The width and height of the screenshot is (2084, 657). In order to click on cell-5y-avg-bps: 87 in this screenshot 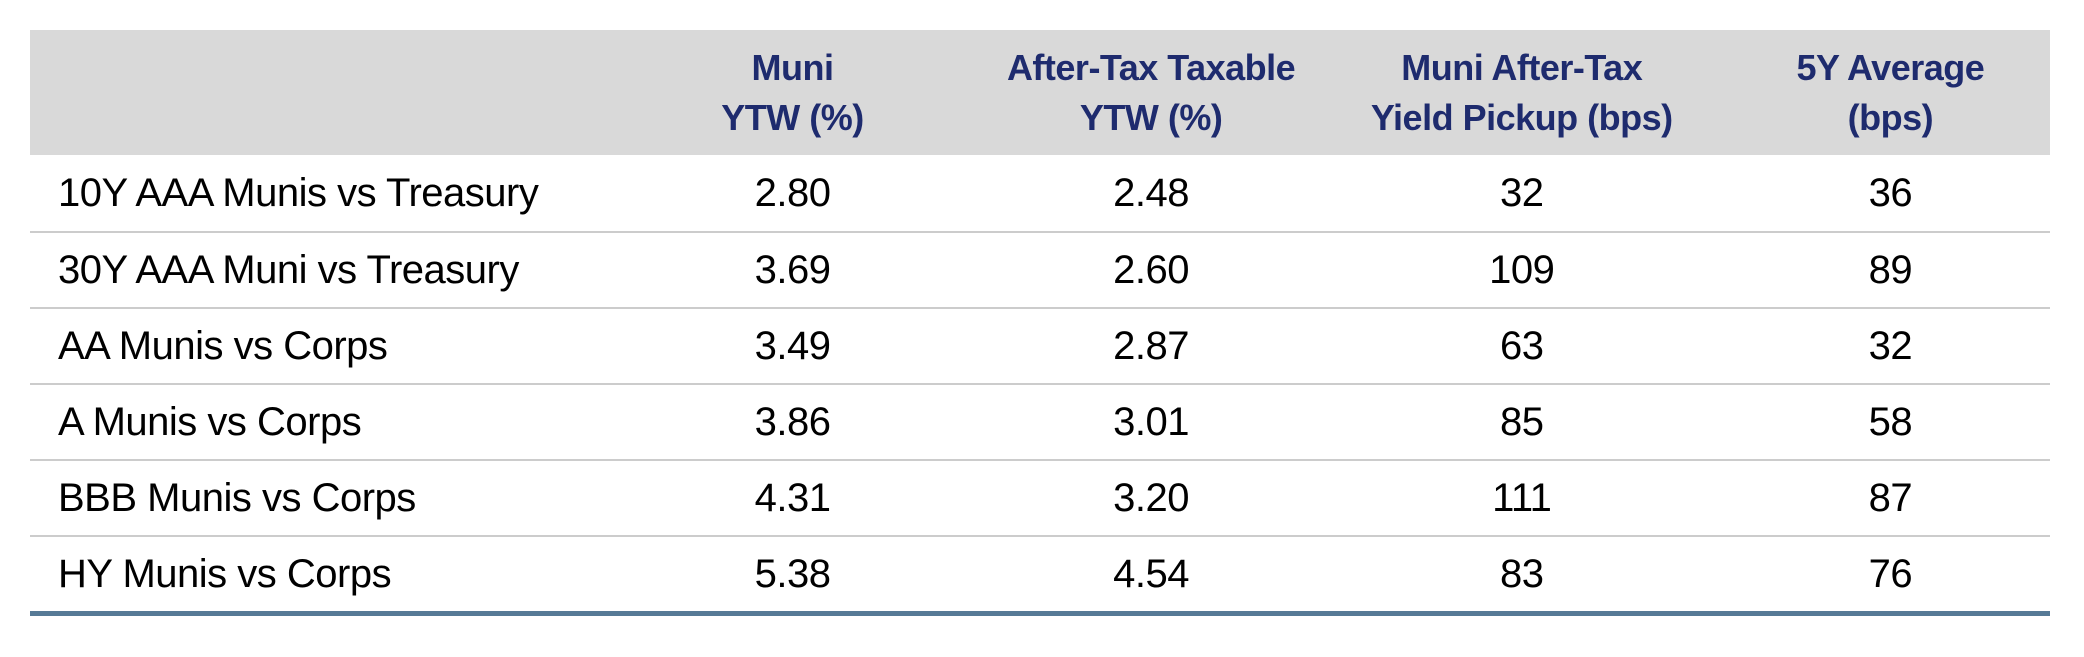, I will do `click(1890, 497)`.